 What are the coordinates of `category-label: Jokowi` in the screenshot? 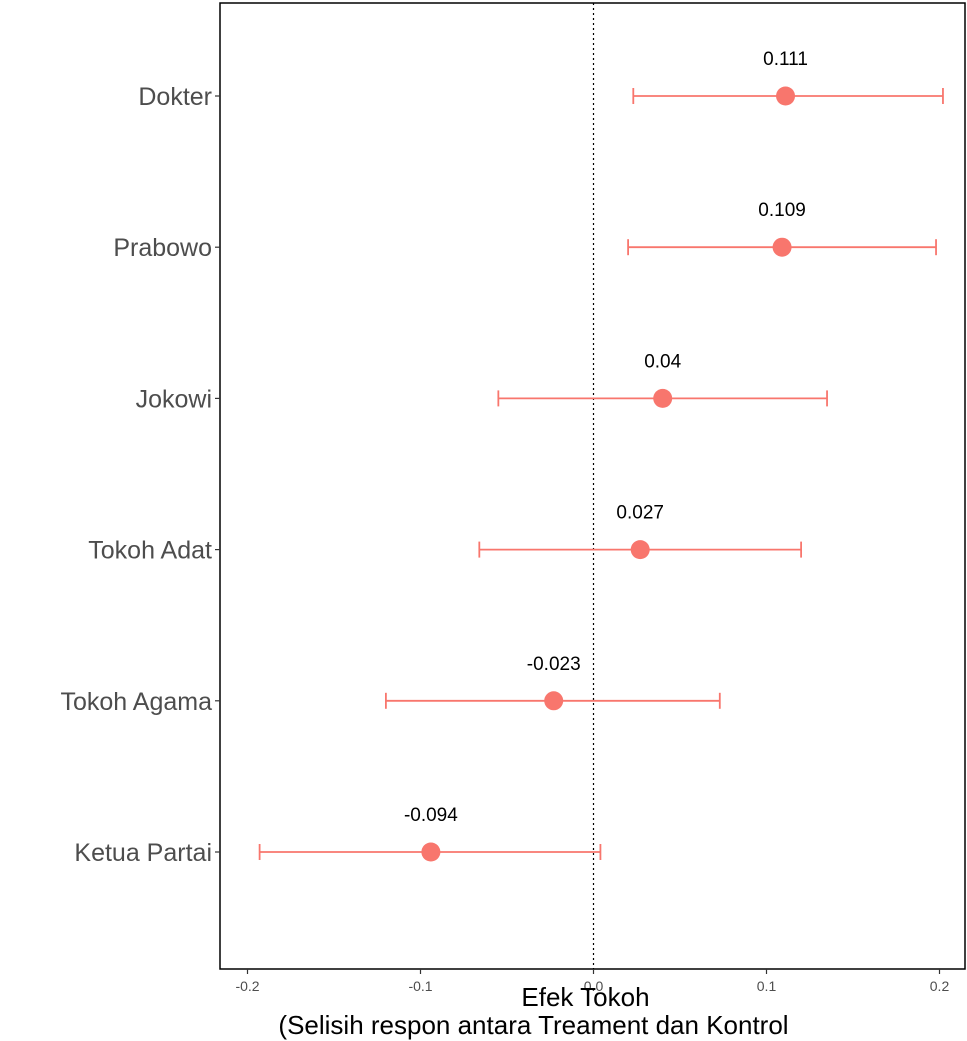 It's located at (174, 399).